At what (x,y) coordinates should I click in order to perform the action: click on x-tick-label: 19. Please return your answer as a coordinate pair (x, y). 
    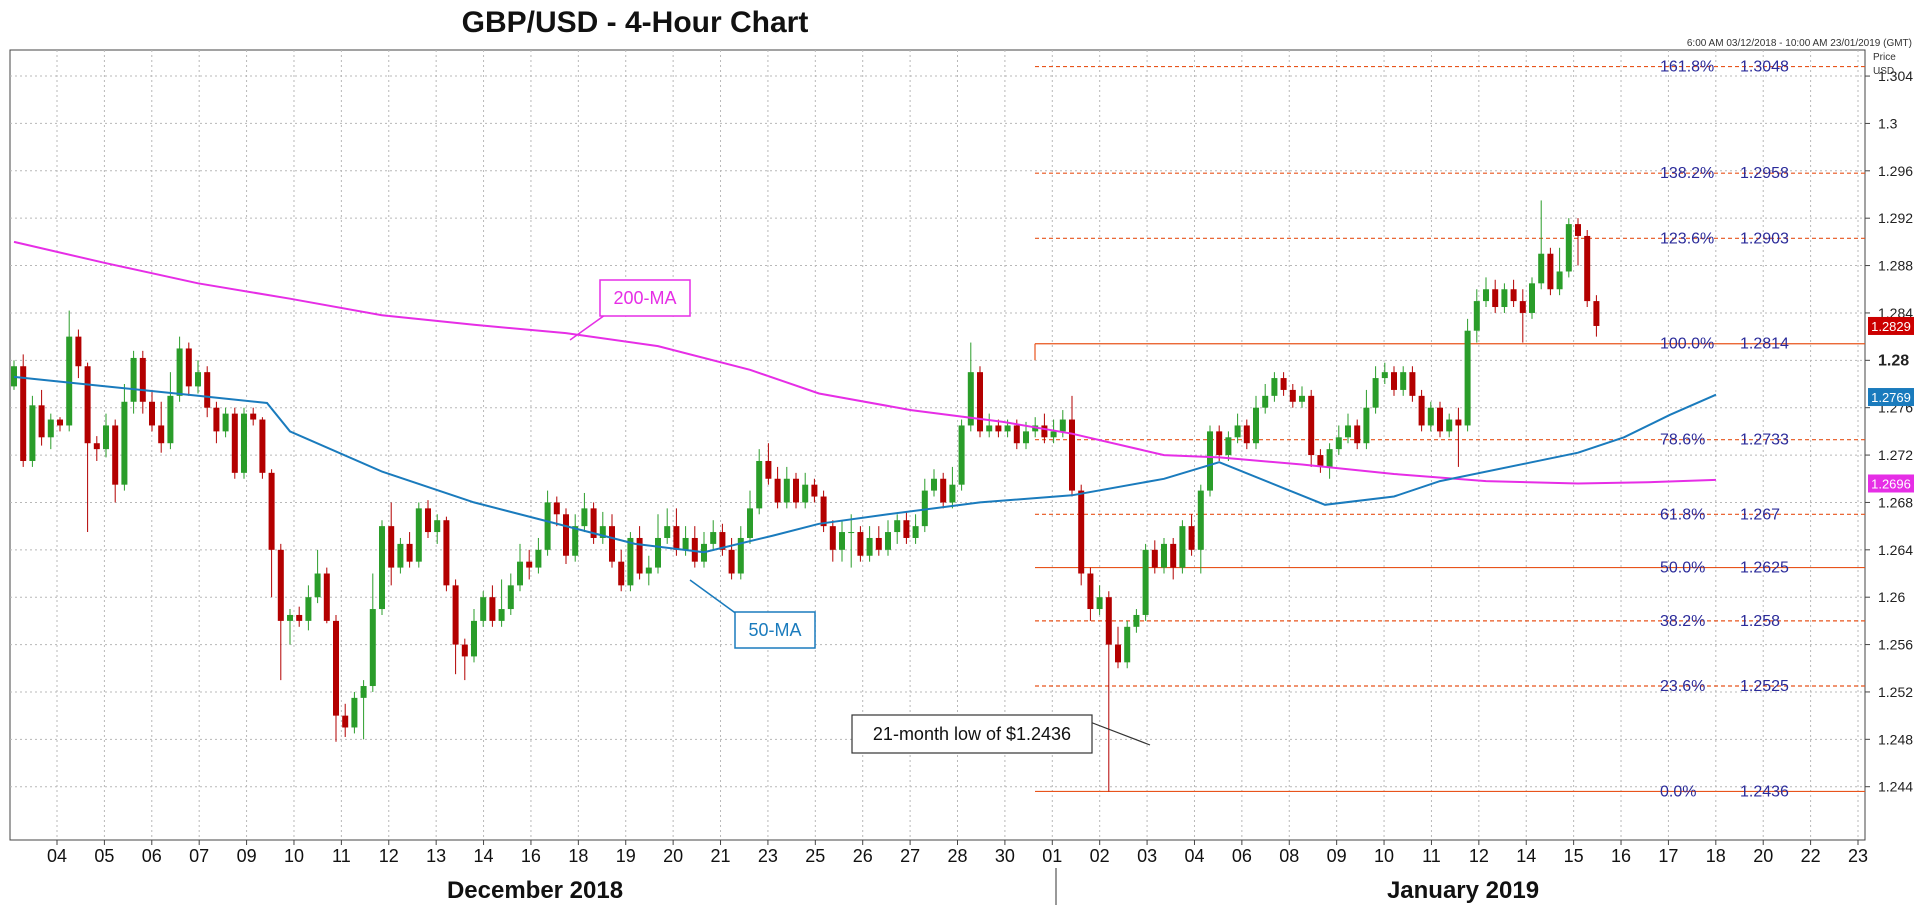
    Looking at the image, I should click on (626, 856).